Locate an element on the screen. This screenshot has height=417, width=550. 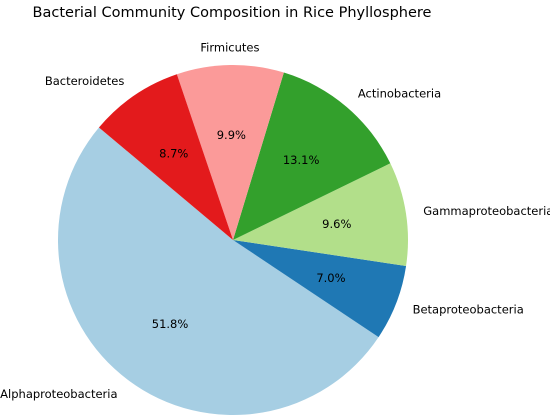
pie-slice-bacteroidetes is located at coordinates (165, 157).